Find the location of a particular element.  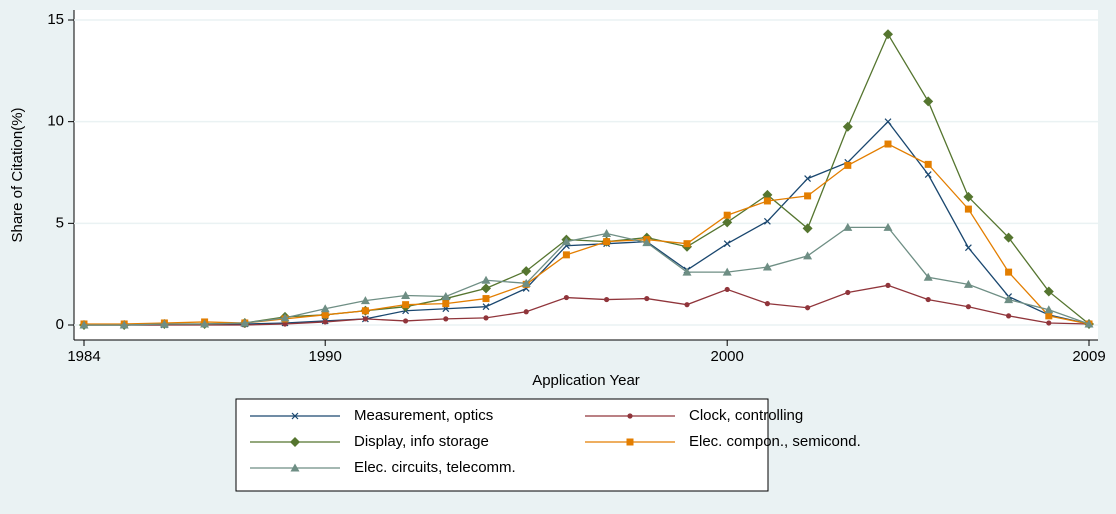

y-tick-label: 5 is located at coordinates (60, 222).